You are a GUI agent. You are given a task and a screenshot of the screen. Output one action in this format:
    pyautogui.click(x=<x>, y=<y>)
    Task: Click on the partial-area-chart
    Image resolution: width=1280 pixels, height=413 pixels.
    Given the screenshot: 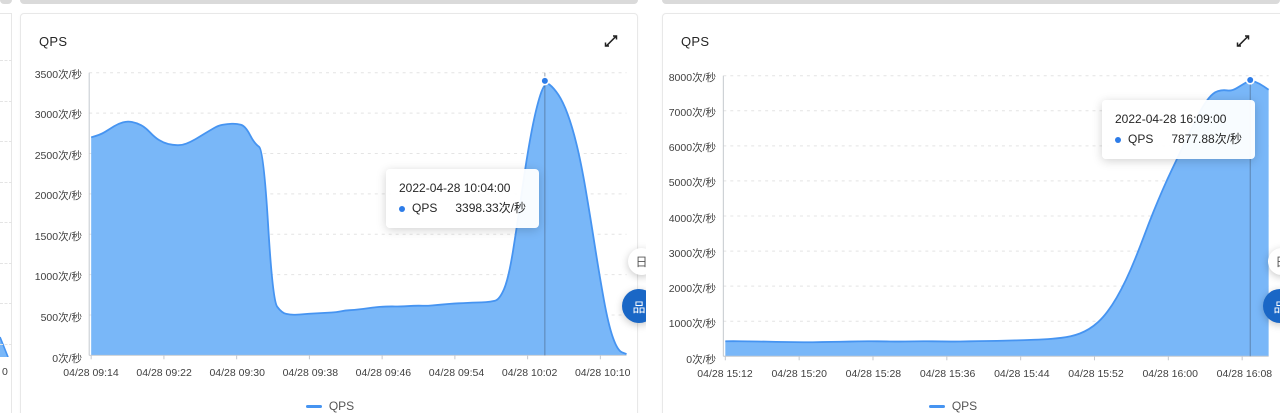 What is the action you would take?
    pyautogui.click(x=4, y=346)
    